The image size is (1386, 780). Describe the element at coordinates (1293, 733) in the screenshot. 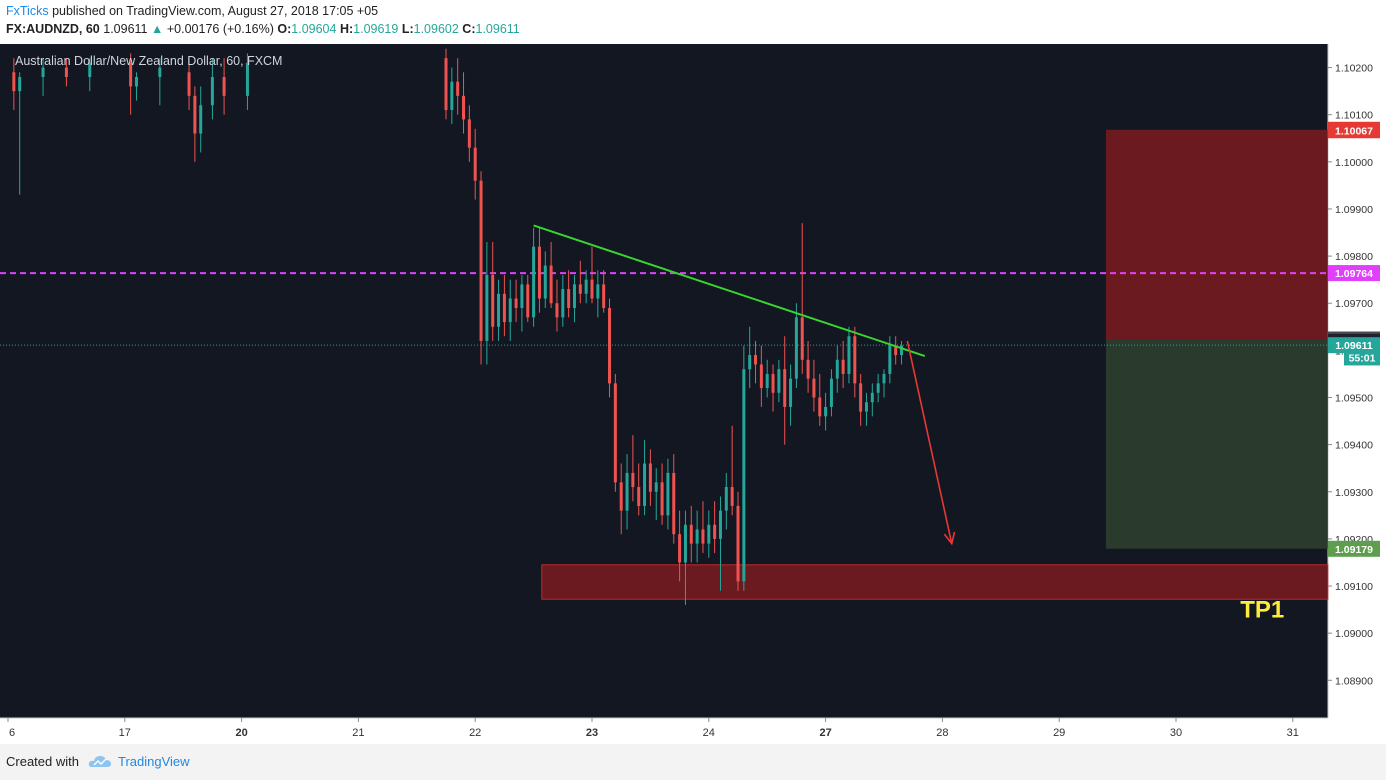

I see `time-tick-label: 31` at that location.